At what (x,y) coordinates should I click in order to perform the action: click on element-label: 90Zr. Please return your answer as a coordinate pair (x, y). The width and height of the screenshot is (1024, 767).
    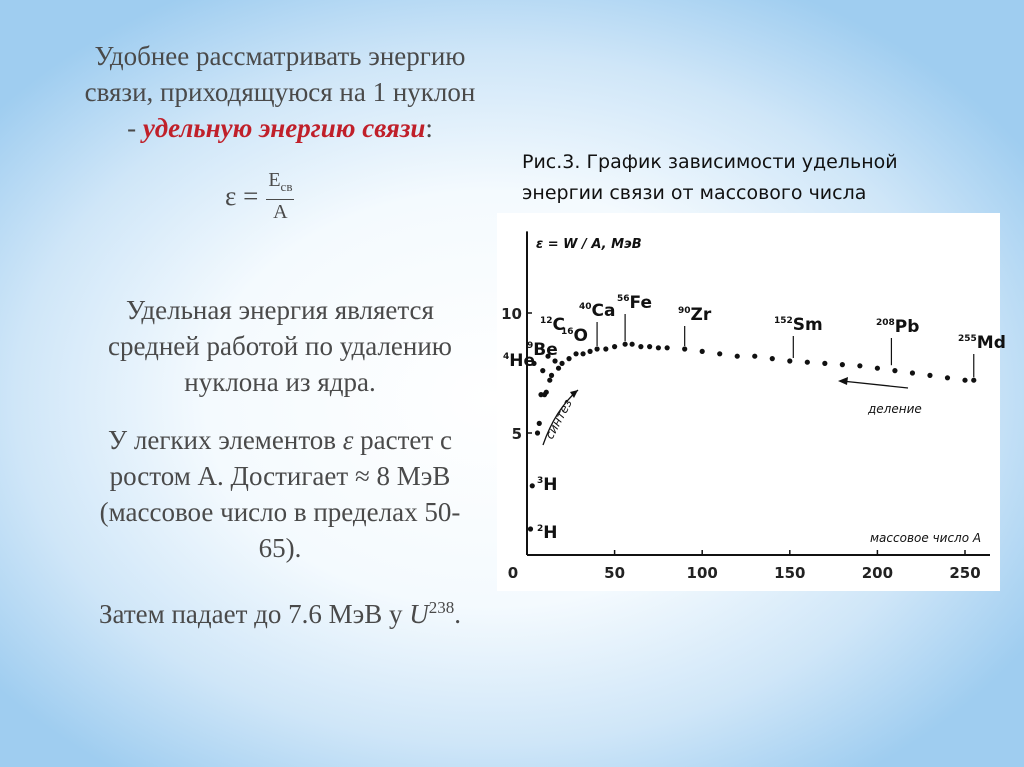
    Looking at the image, I should click on (695, 315).